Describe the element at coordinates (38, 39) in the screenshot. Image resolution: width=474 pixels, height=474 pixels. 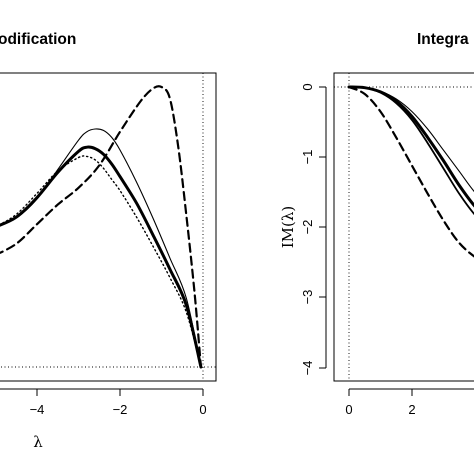
I see `left-chart-title: odification` at that location.